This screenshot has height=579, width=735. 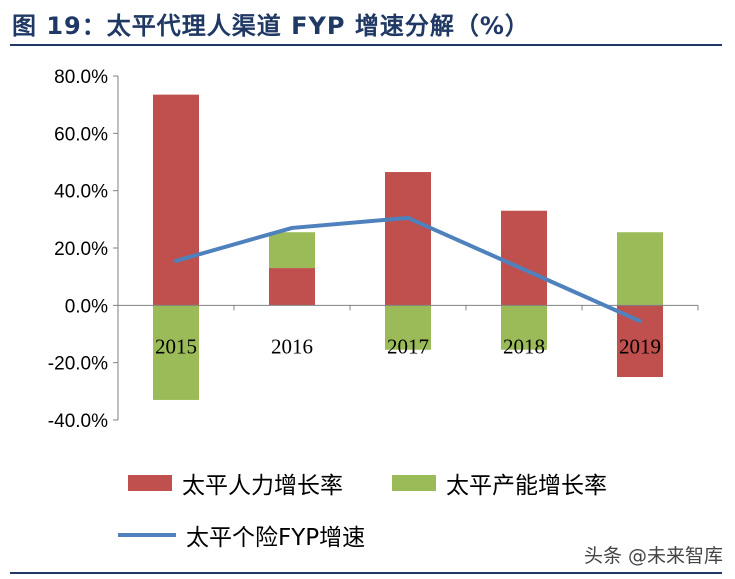 I want to click on bar-productivity-growth-2016, so click(x=292, y=250).